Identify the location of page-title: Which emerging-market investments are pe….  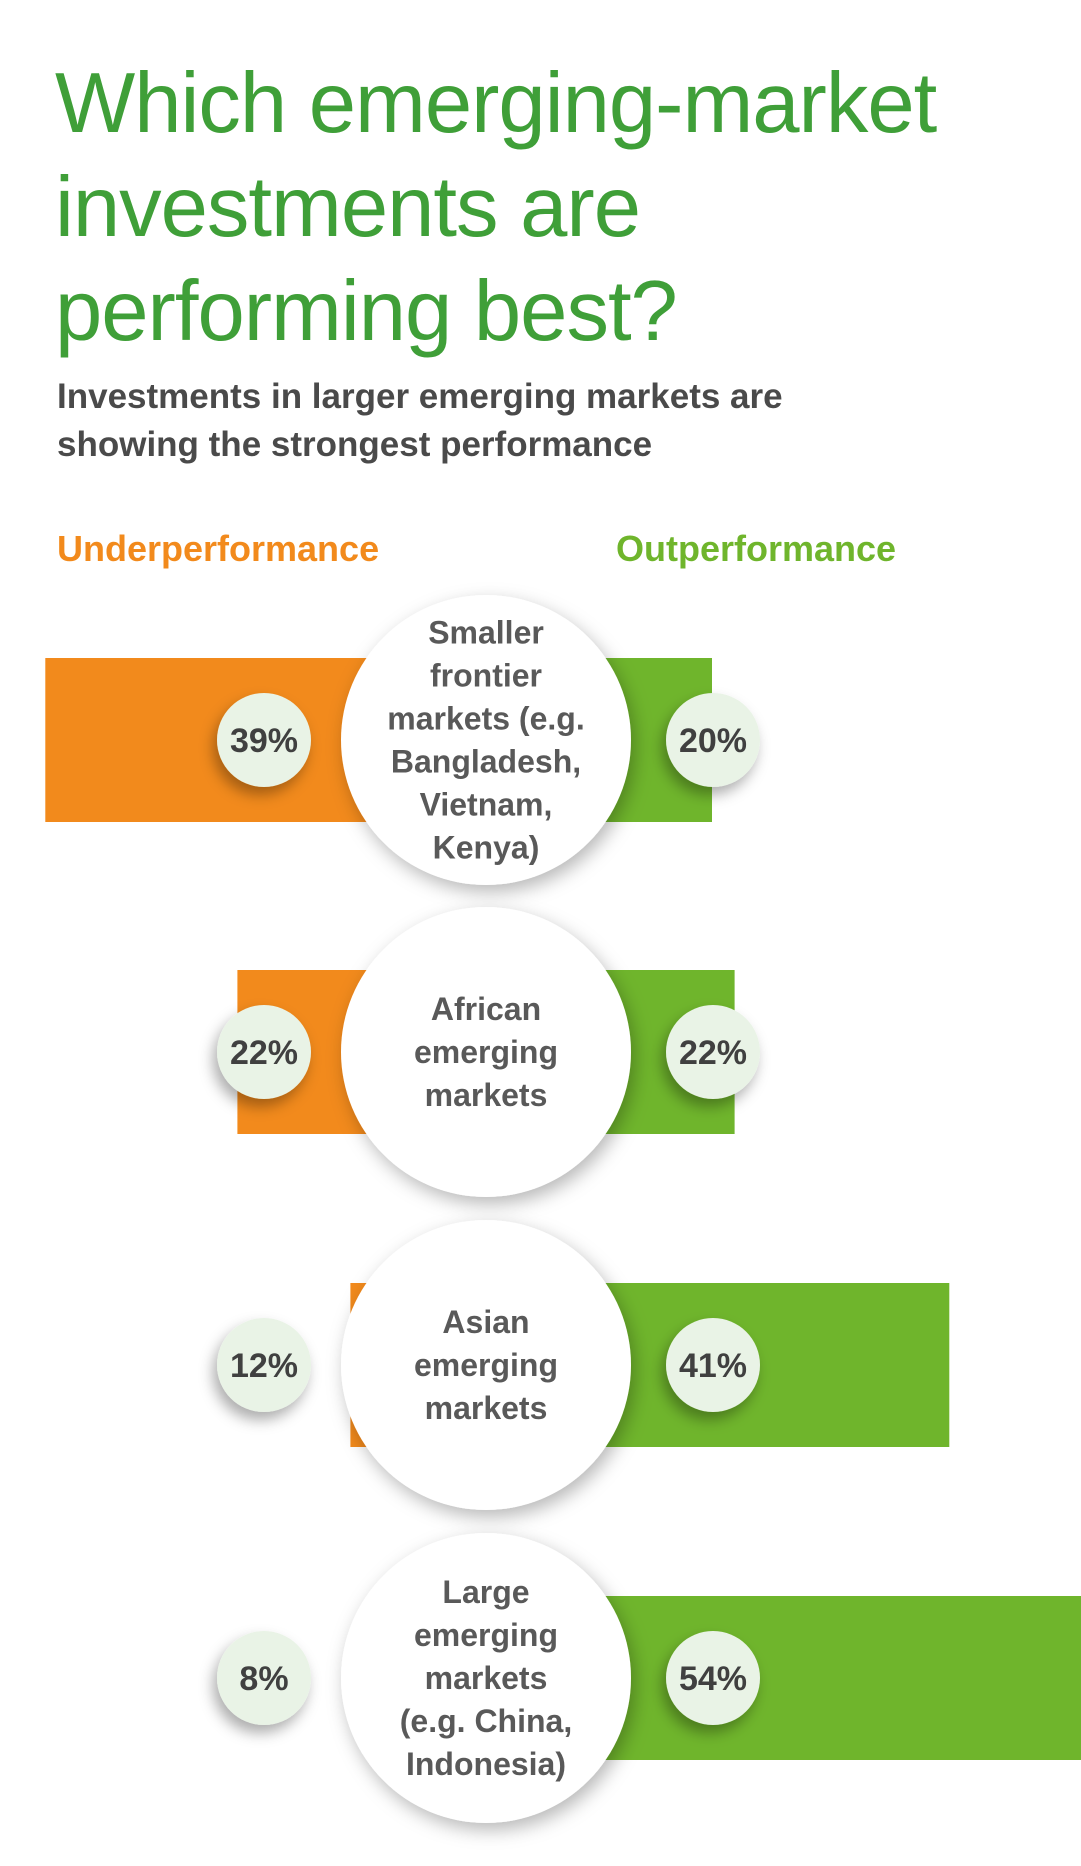
(496, 207).